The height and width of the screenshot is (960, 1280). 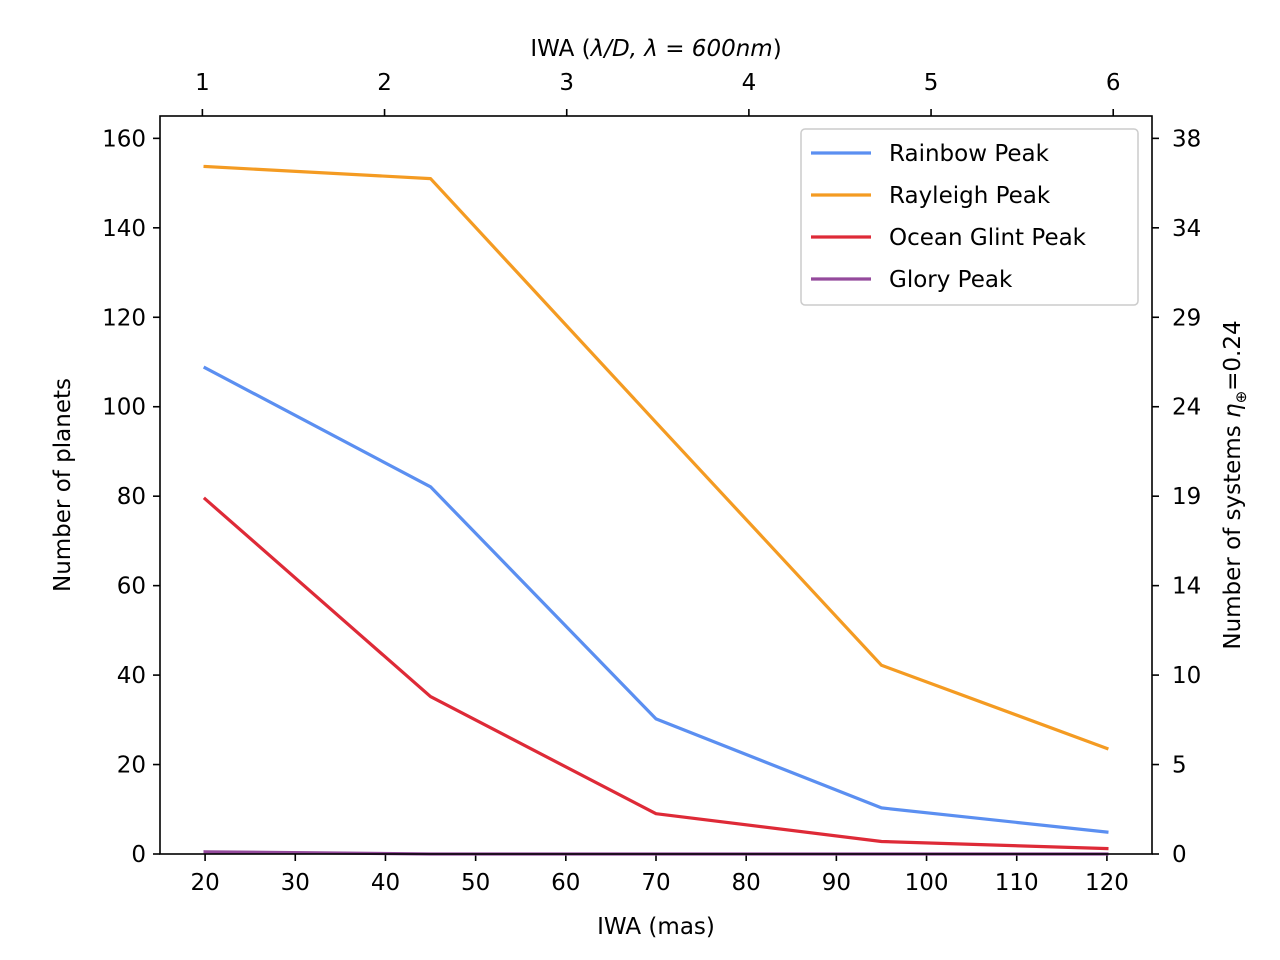 What do you see at coordinates (131, 497) in the screenshot?
I see `y-tick-label: 80` at bounding box center [131, 497].